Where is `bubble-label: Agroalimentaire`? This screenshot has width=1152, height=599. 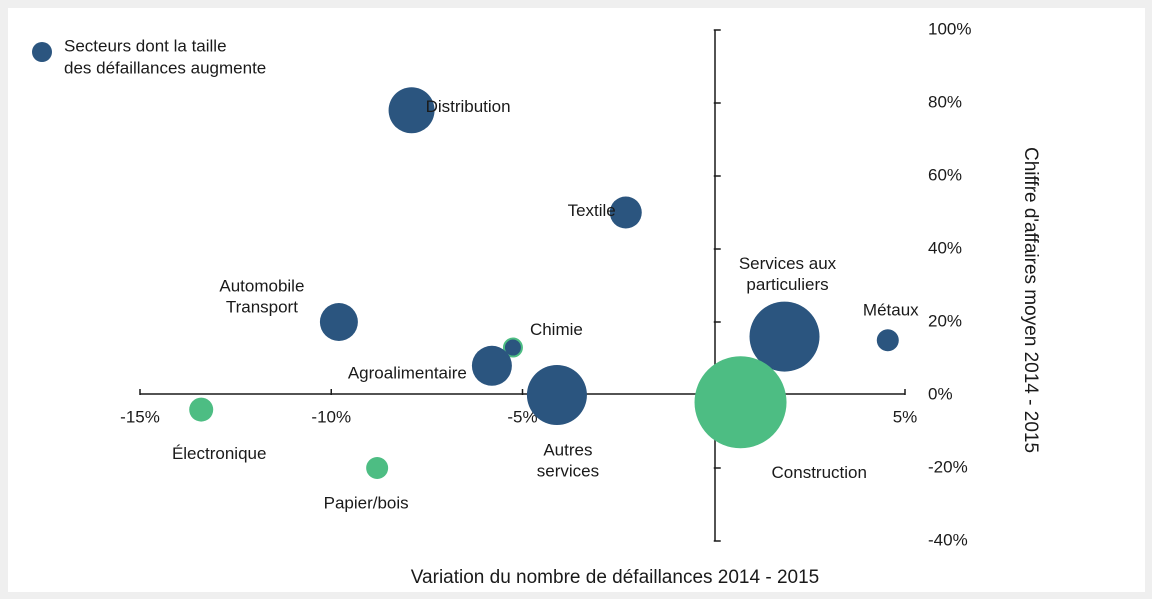
bubble-label: Agroalimentaire is located at coordinates (407, 372).